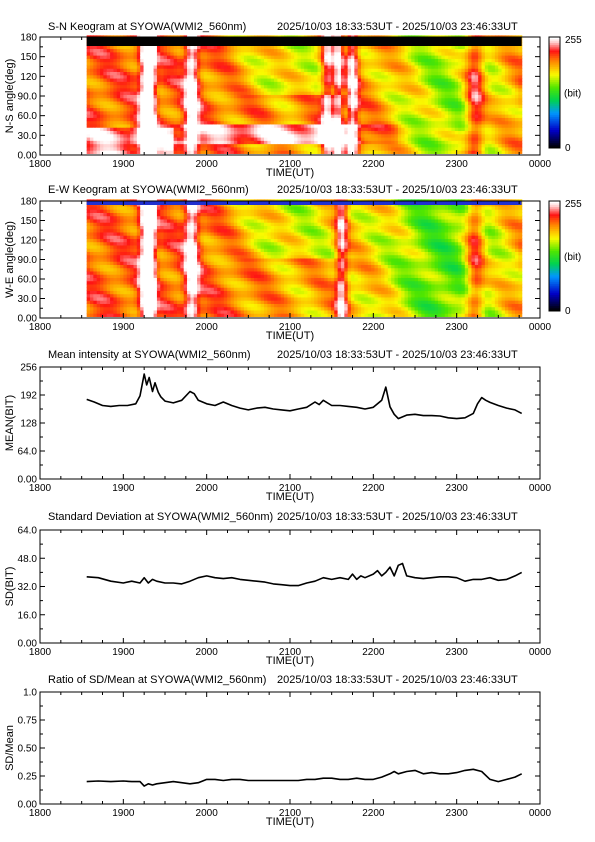 The width and height of the screenshot is (595, 842). Describe the element at coordinates (540, 164) in the screenshot. I see `x-tick-label: 0000` at that location.